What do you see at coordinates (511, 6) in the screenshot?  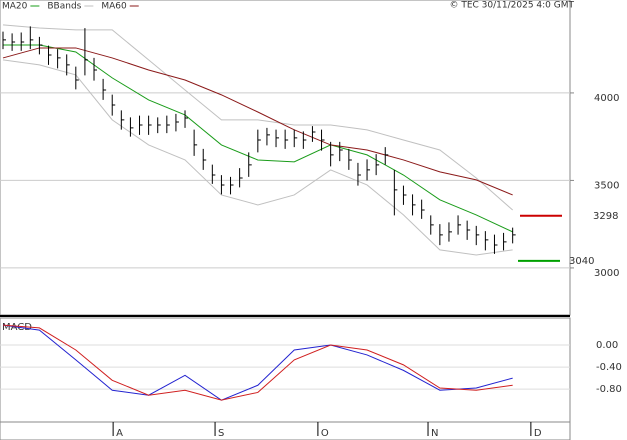 I see `credit: © TEC 30/11/2025 4:0 GMT` at bounding box center [511, 6].